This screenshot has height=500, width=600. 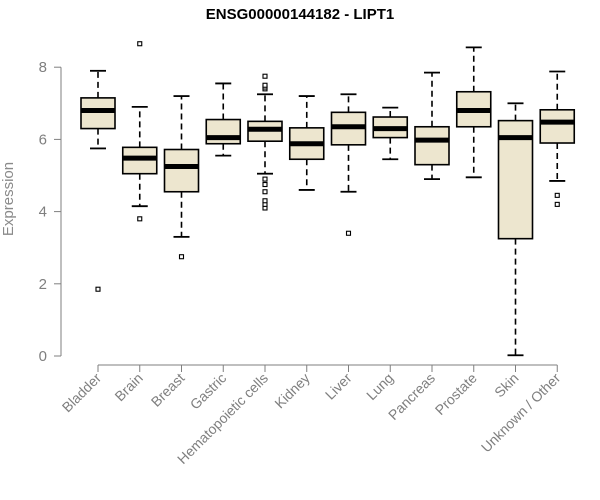 I want to click on box-prostate, so click(x=473, y=112).